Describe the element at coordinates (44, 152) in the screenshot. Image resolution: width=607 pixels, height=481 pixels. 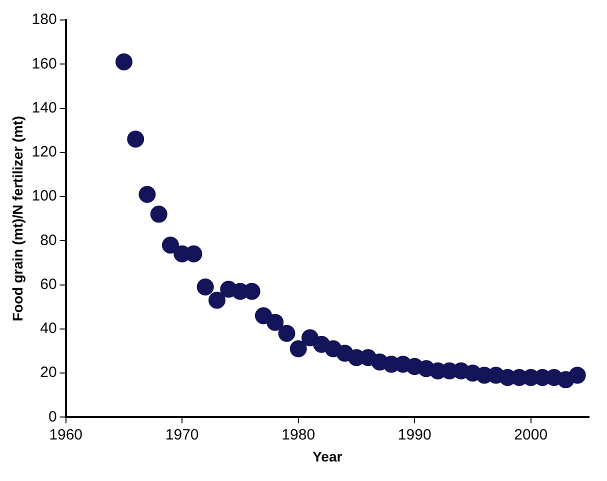
I see `y-tick-label: 120` at that location.